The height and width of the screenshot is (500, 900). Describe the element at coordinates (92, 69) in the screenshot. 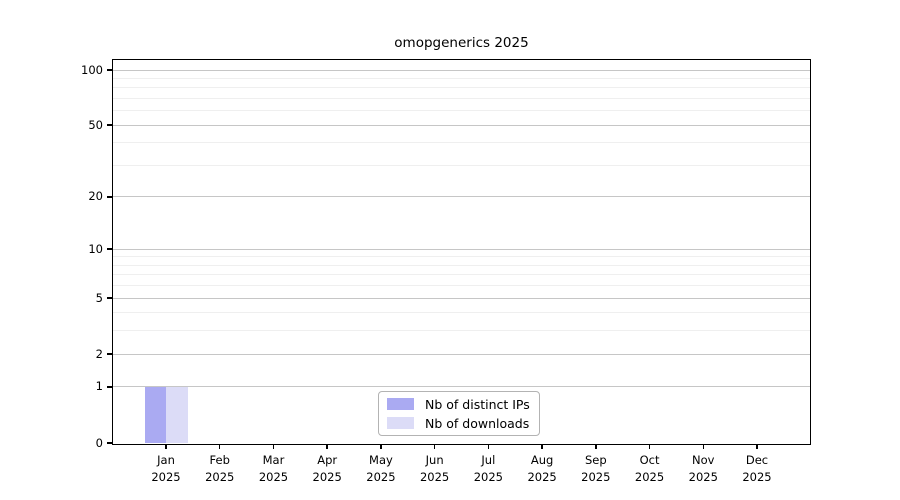

I see `y-tick-label: 100` at that location.